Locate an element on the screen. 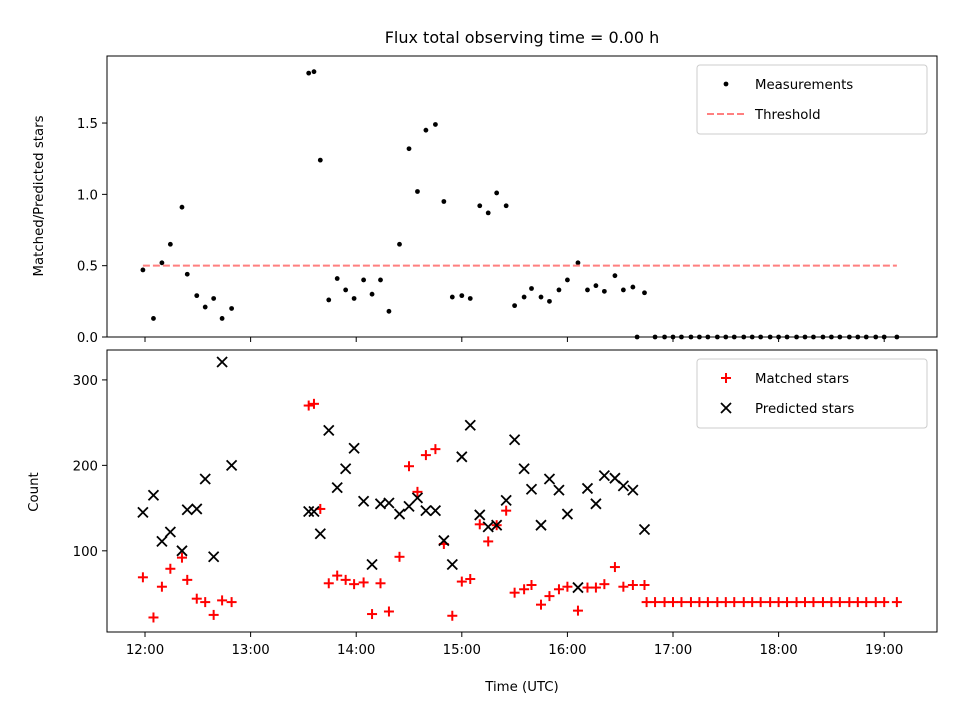 The image size is (960, 720). legend-label: Measurements is located at coordinates (804, 85).